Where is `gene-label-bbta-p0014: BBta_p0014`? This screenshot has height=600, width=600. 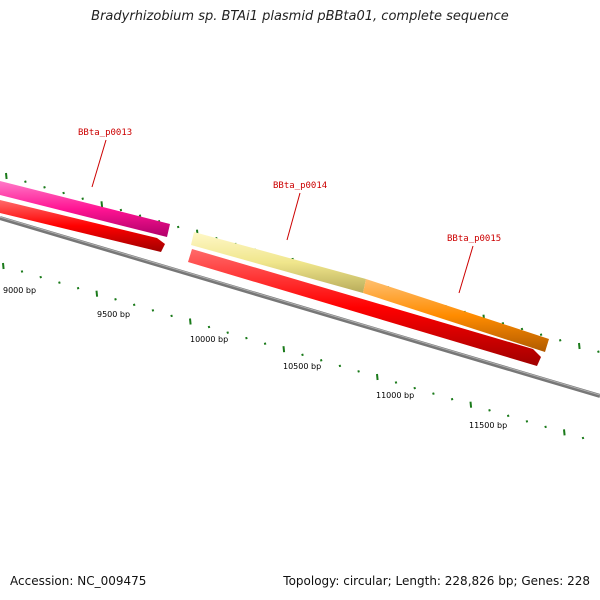 gene-label-bbta-p0014: BBta_p0014 is located at coordinates (300, 186).